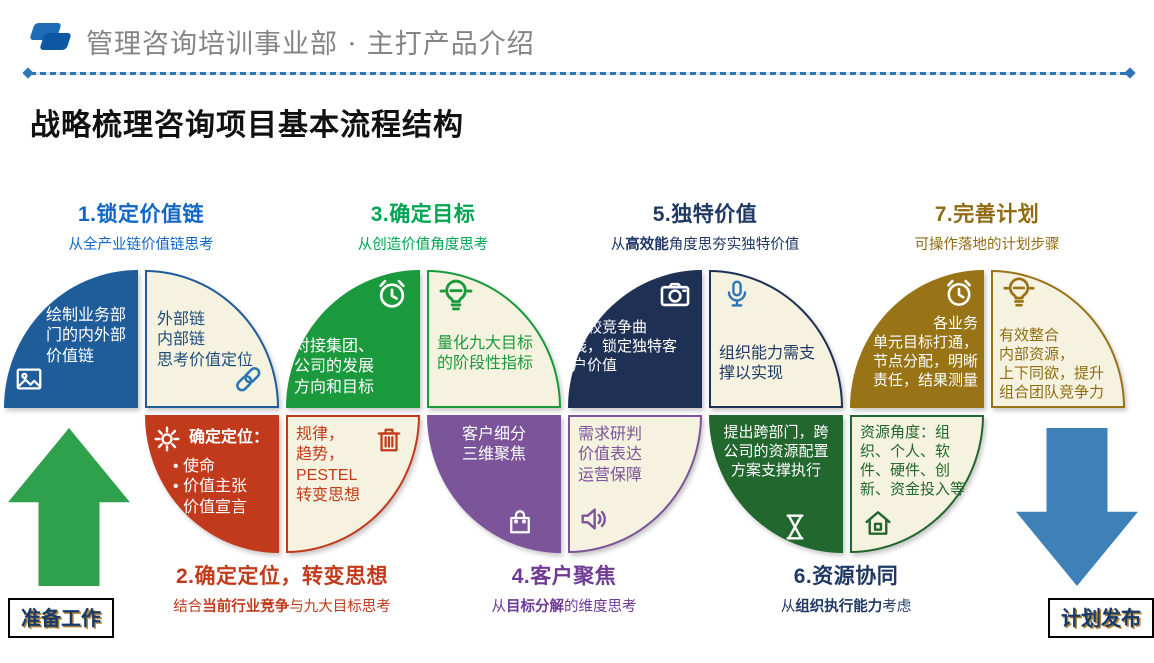 The height and width of the screenshot is (663, 1154). I want to click on divider-diamond-left, so click(28, 73).